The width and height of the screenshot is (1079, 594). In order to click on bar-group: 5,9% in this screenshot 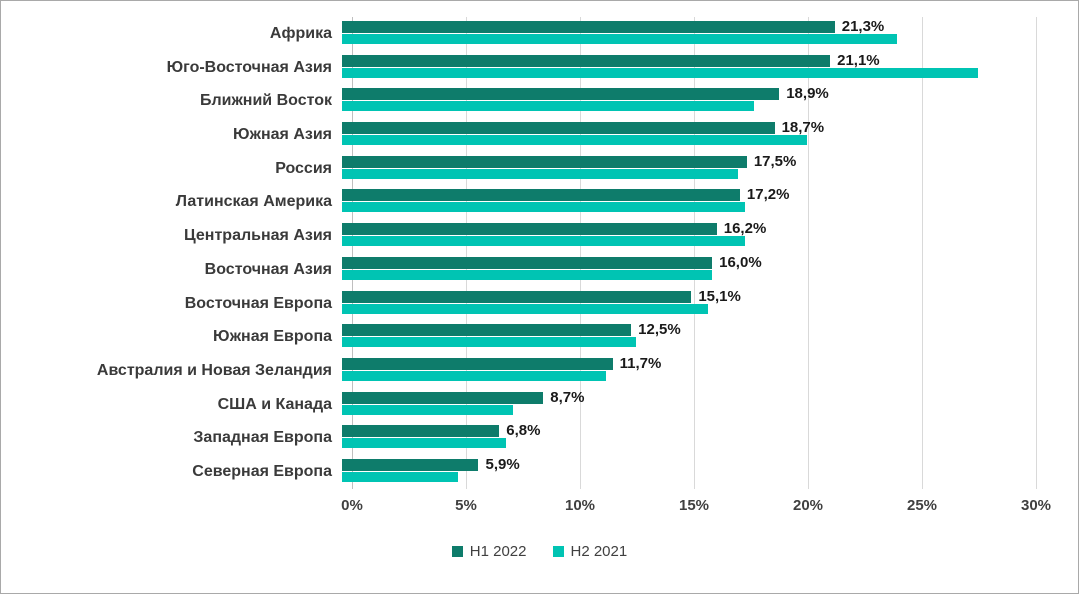, I will do `click(689, 472)`.